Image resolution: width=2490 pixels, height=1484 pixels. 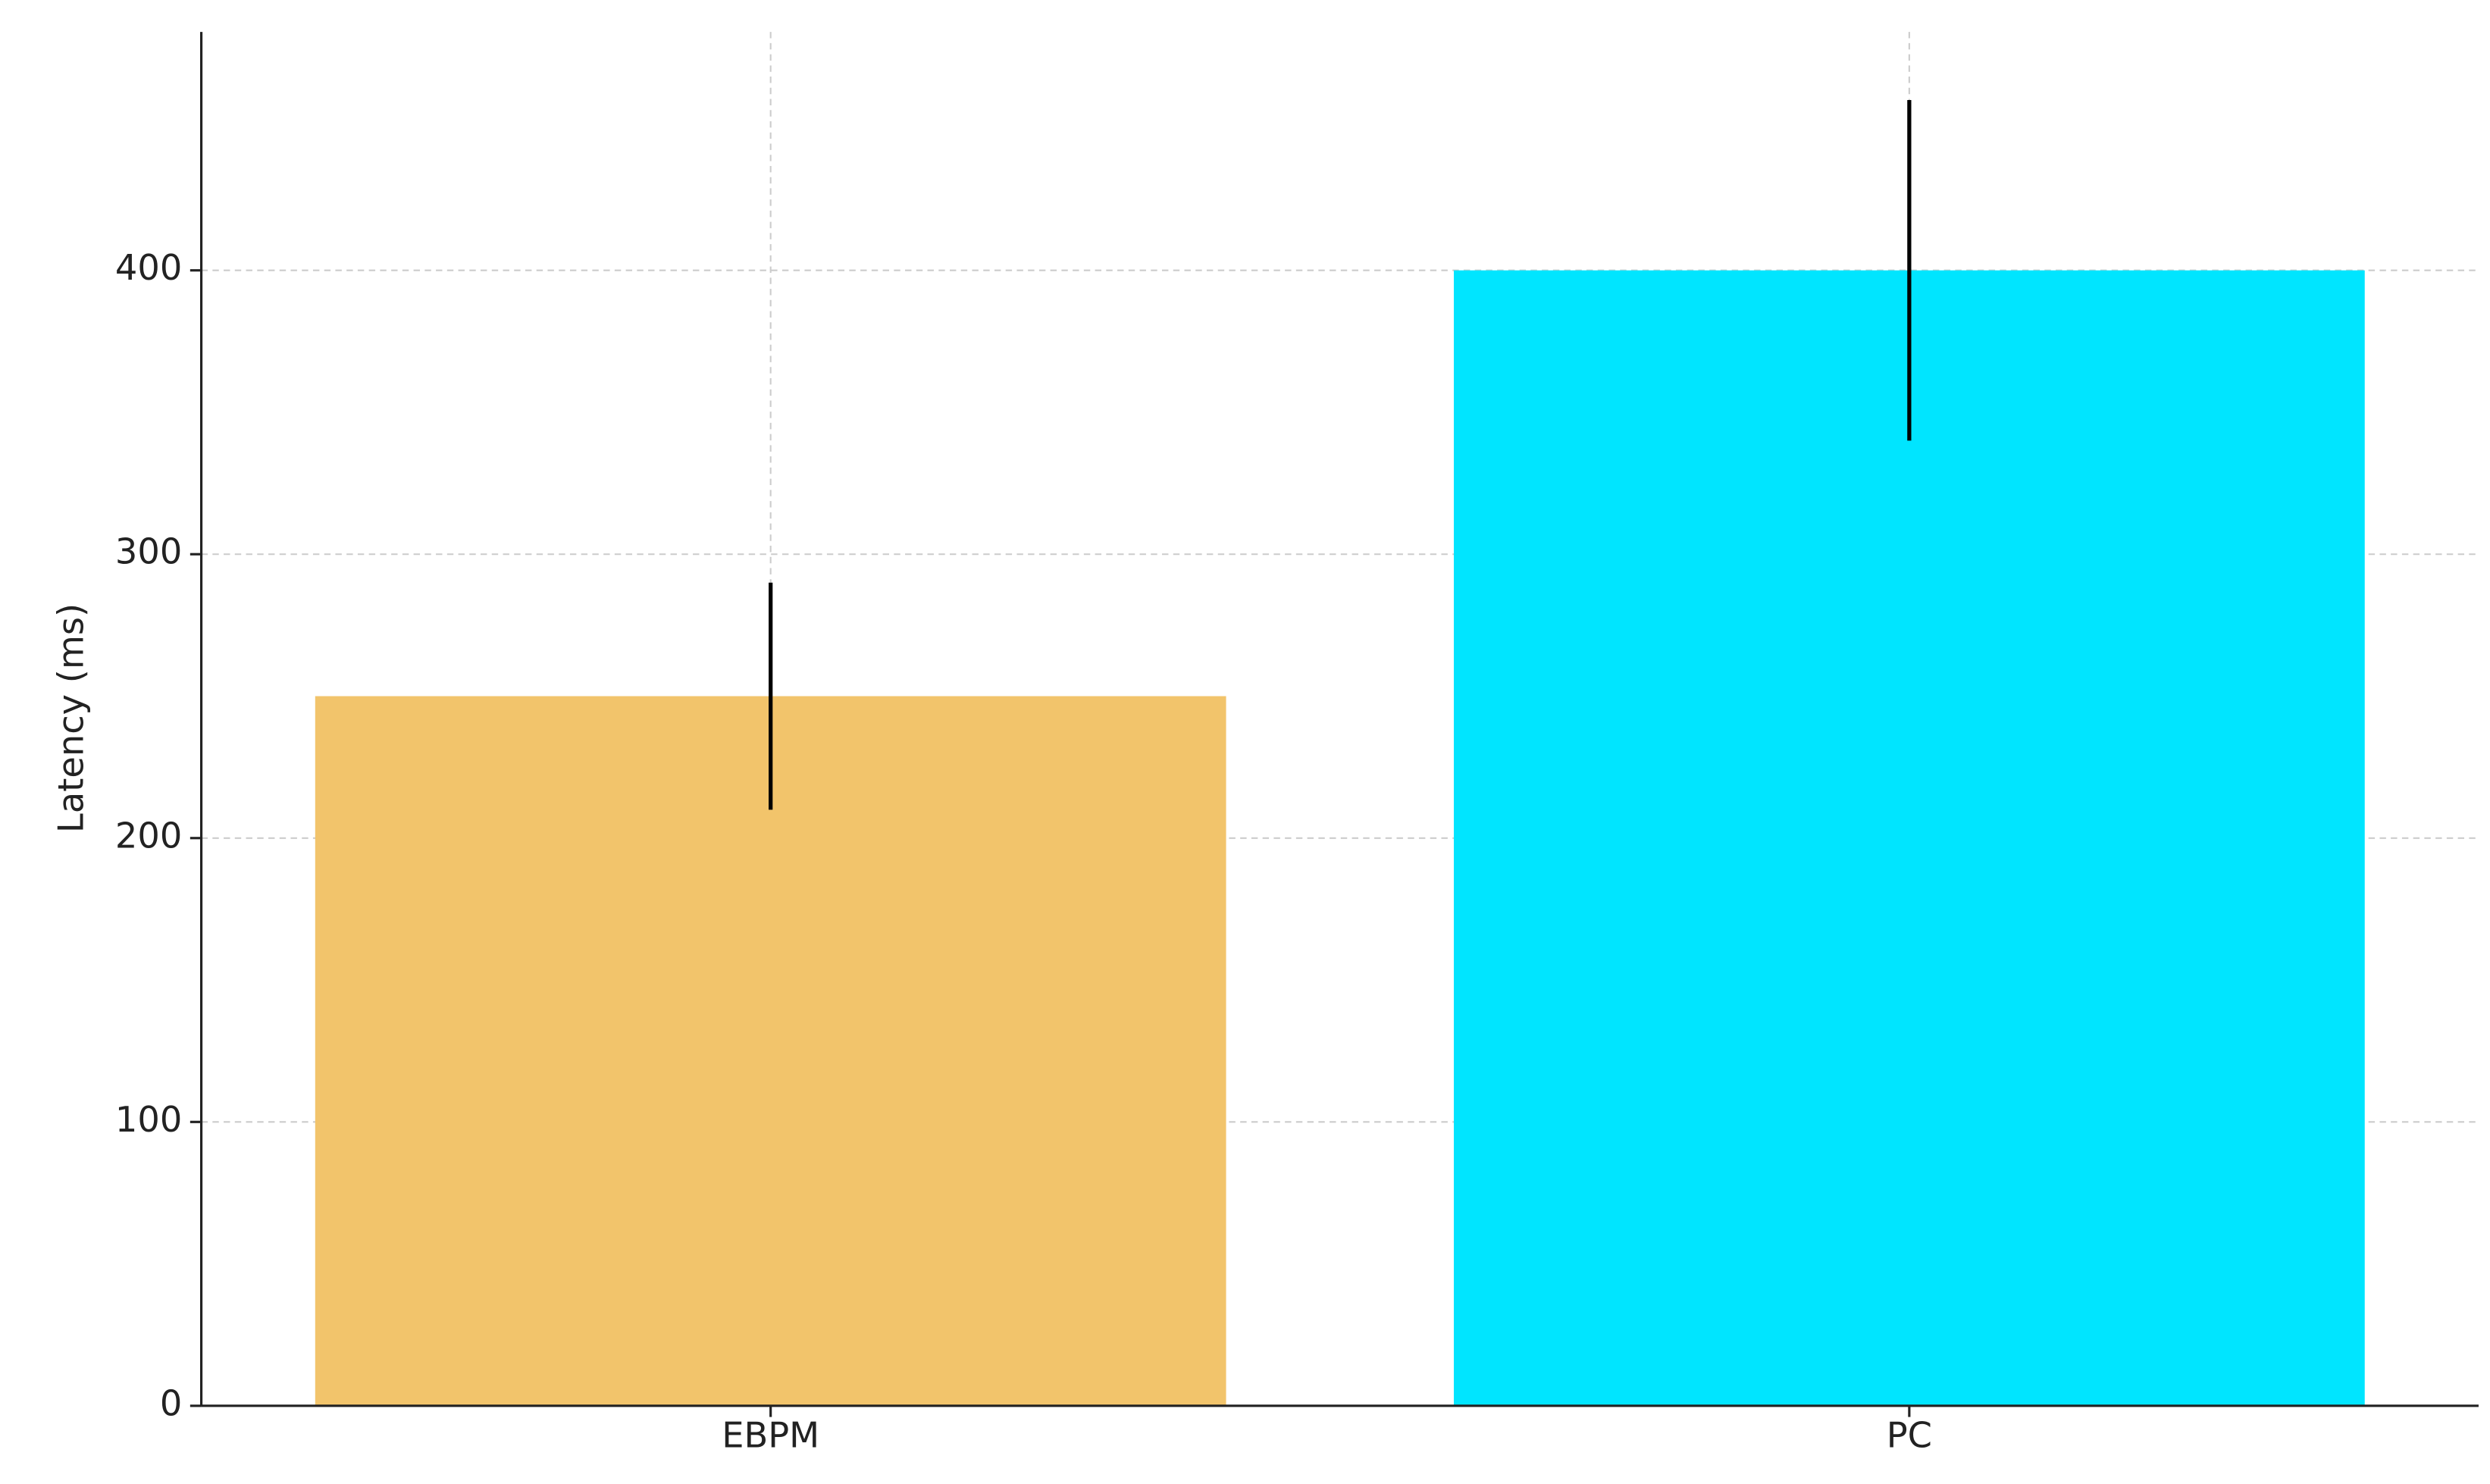 I want to click on x-tick-label: EBPM, so click(x=770, y=1435).